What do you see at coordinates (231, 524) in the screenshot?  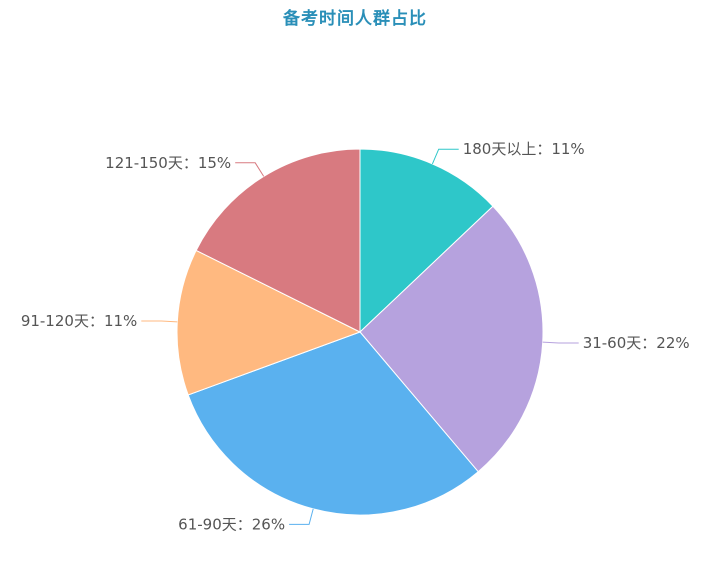 I see `slice-label: 61-90天：26%` at bounding box center [231, 524].